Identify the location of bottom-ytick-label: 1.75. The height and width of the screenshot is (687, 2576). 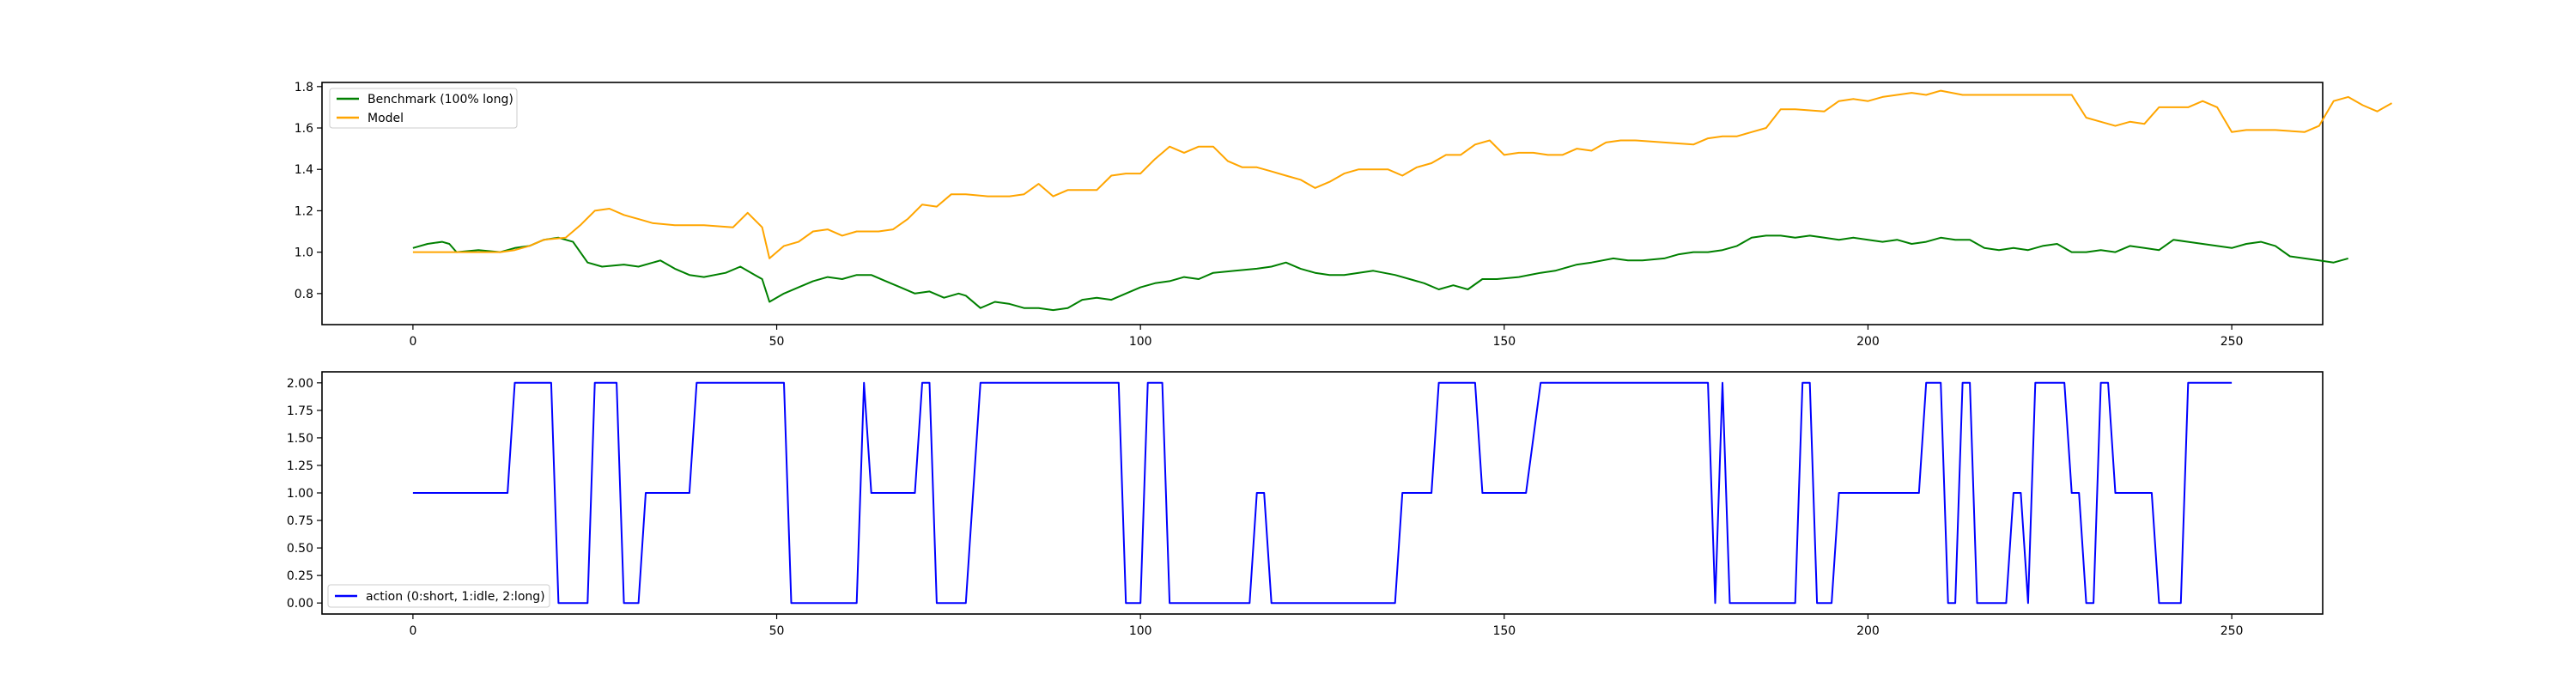
(300, 411).